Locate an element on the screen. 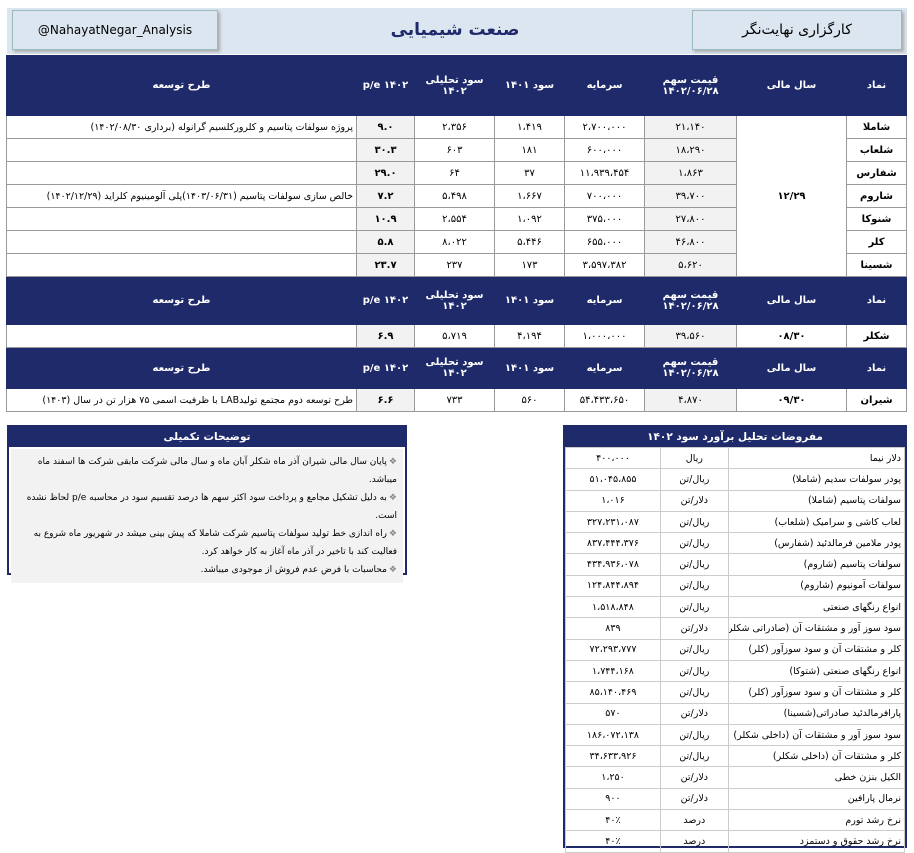 This screenshot has width=914, height=853. assumption-row: پارافرمالدئید صادراتی(شسینا) دلار/تن ۵۷۰ is located at coordinates (735, 713).